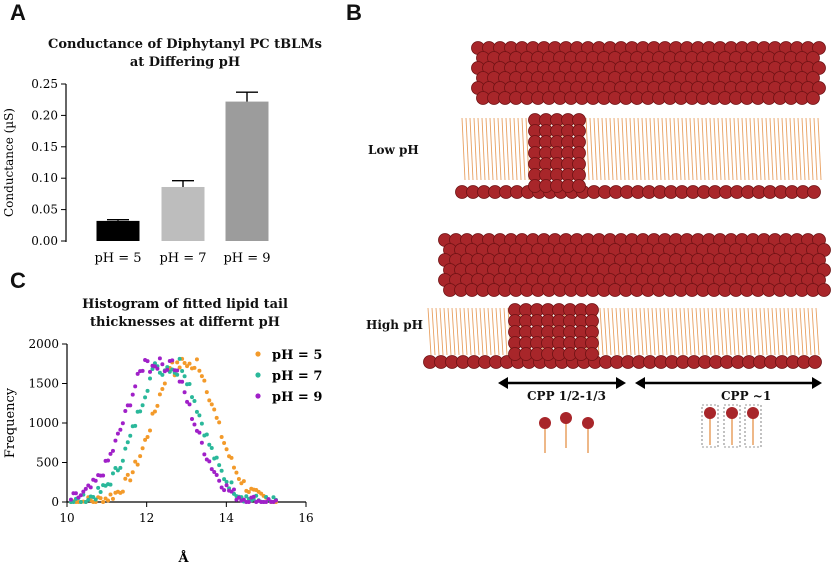 The image size is (837, 570). Describe the element at coordinates (258, 396) in the screenshot. I see `legend-marker` at that location.